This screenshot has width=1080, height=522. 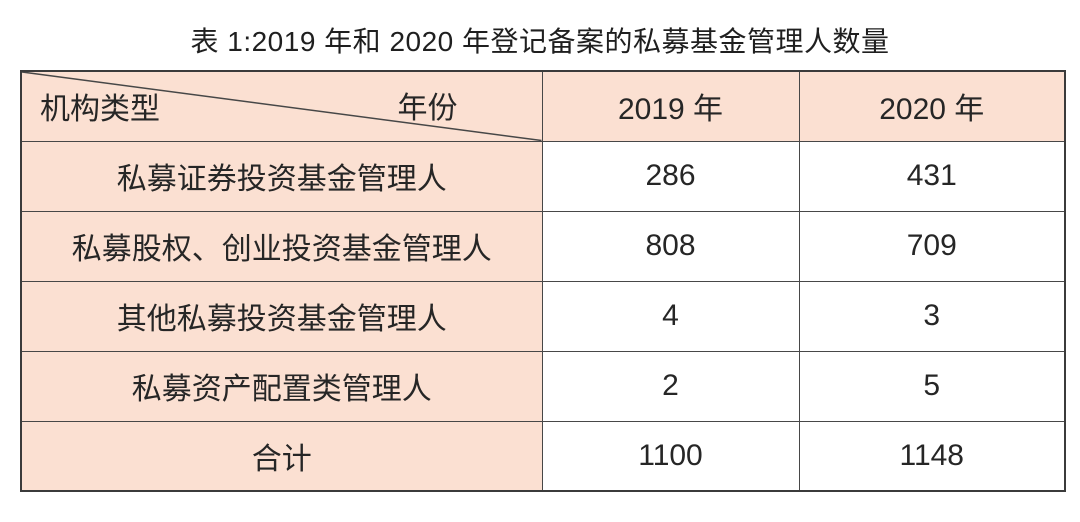 I want to click on col-axis-label: 年份, so click(x=427, y=109).